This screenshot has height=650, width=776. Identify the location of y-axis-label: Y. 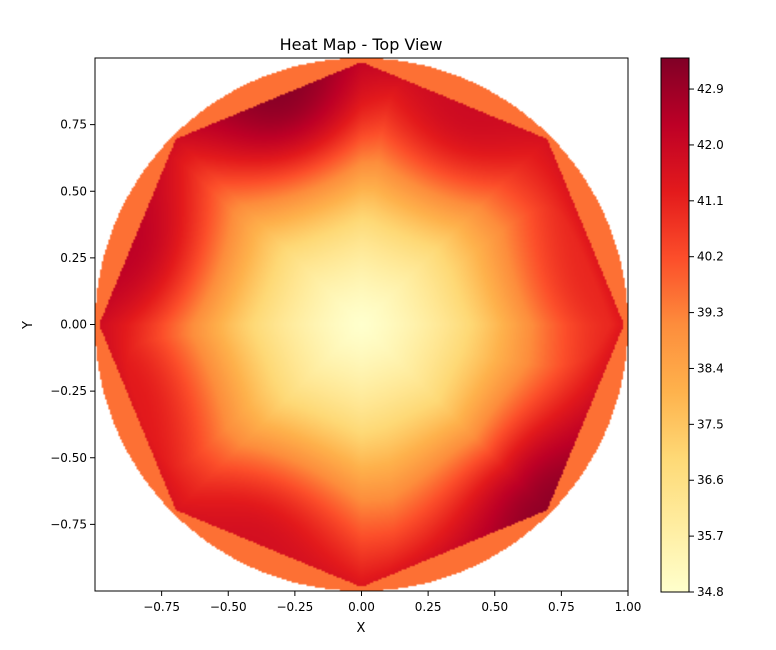
(28, 325).